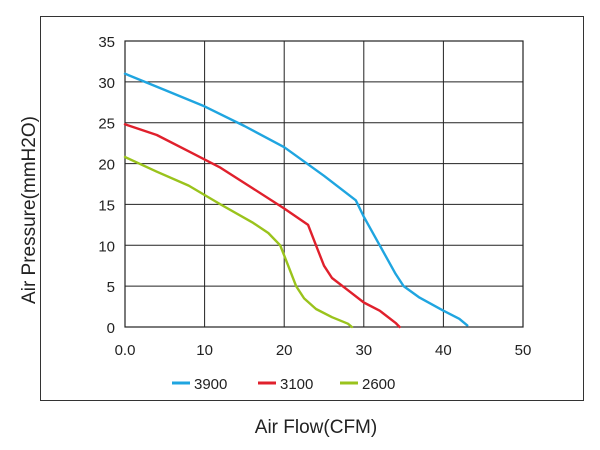 This screenshot has height=450, width=600. I want to click on y-tick-label: 10, so click(106, 246).